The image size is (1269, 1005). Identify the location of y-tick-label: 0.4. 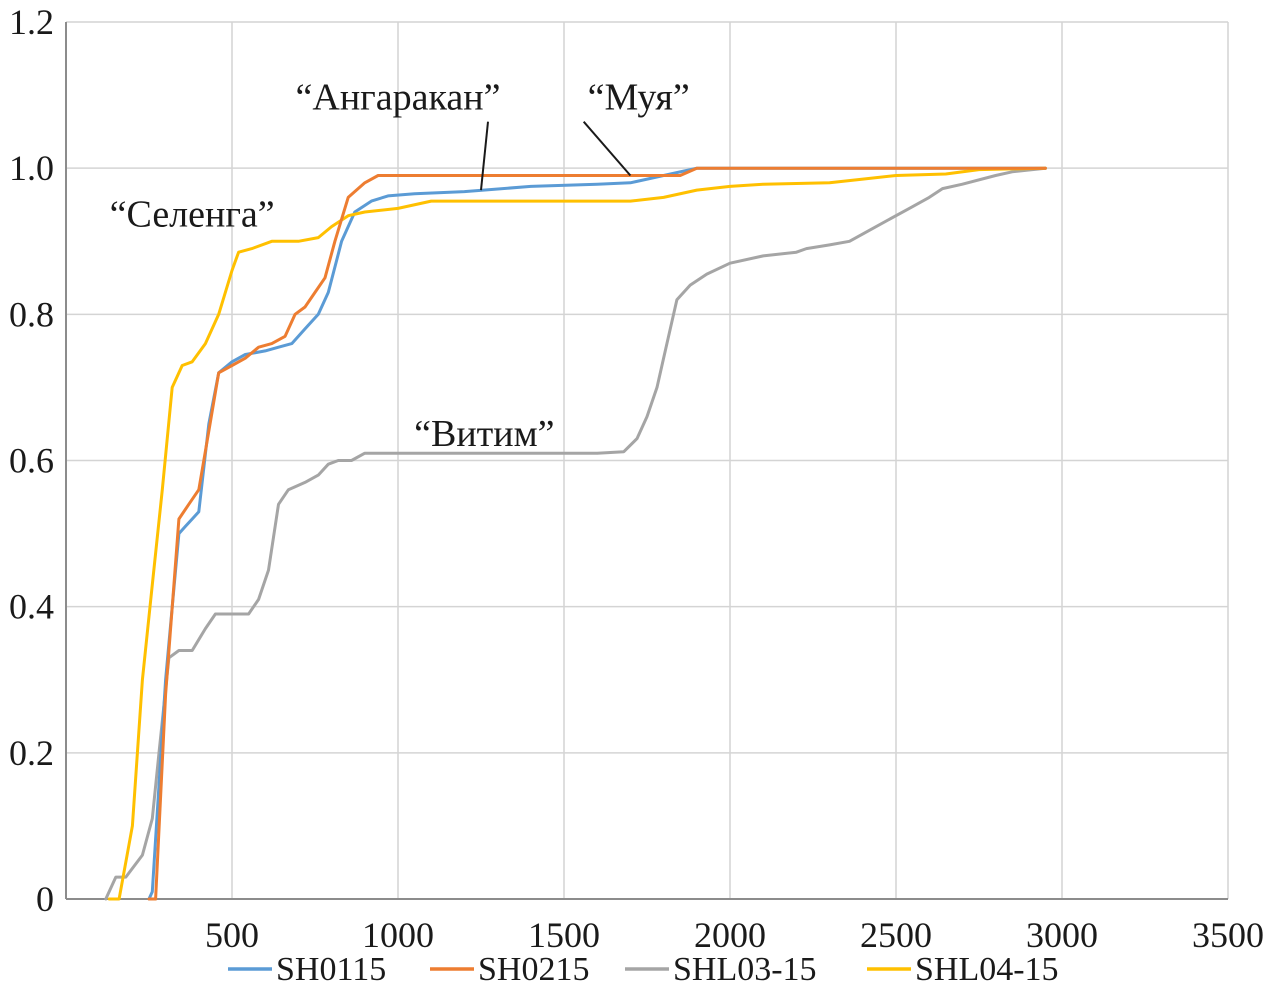
(31, 607).